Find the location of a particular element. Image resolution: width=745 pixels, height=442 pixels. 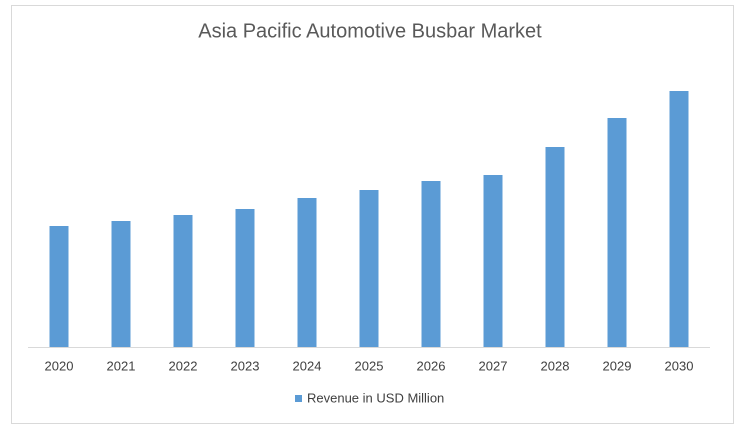

x-tick-label: 2024 is located at coordinates (307, 365).